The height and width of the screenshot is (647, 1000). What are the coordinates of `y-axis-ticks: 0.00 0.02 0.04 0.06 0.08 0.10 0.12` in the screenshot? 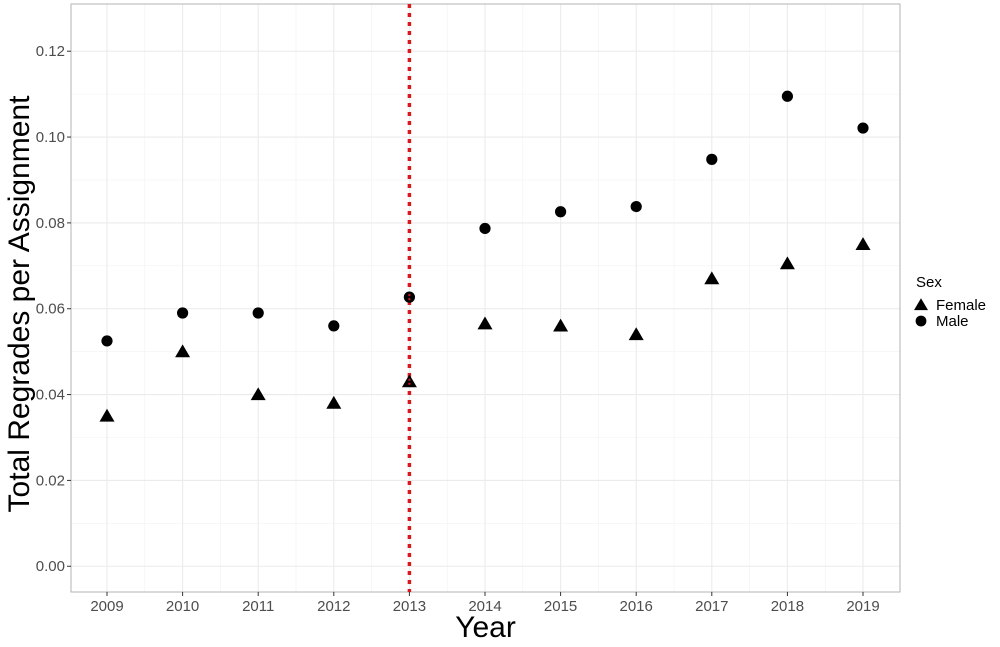 It's located at (53, 309).